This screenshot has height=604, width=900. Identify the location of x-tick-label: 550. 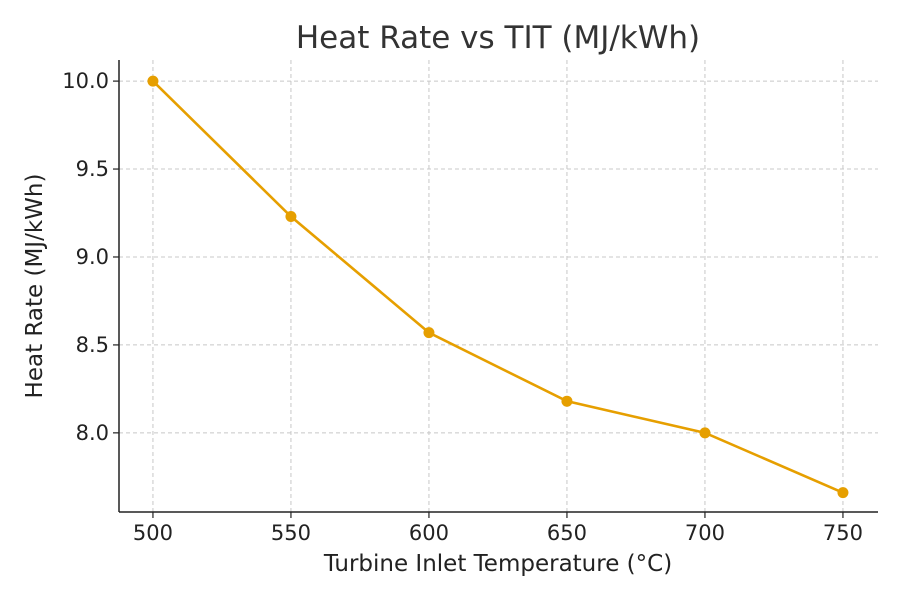
(291, 533).